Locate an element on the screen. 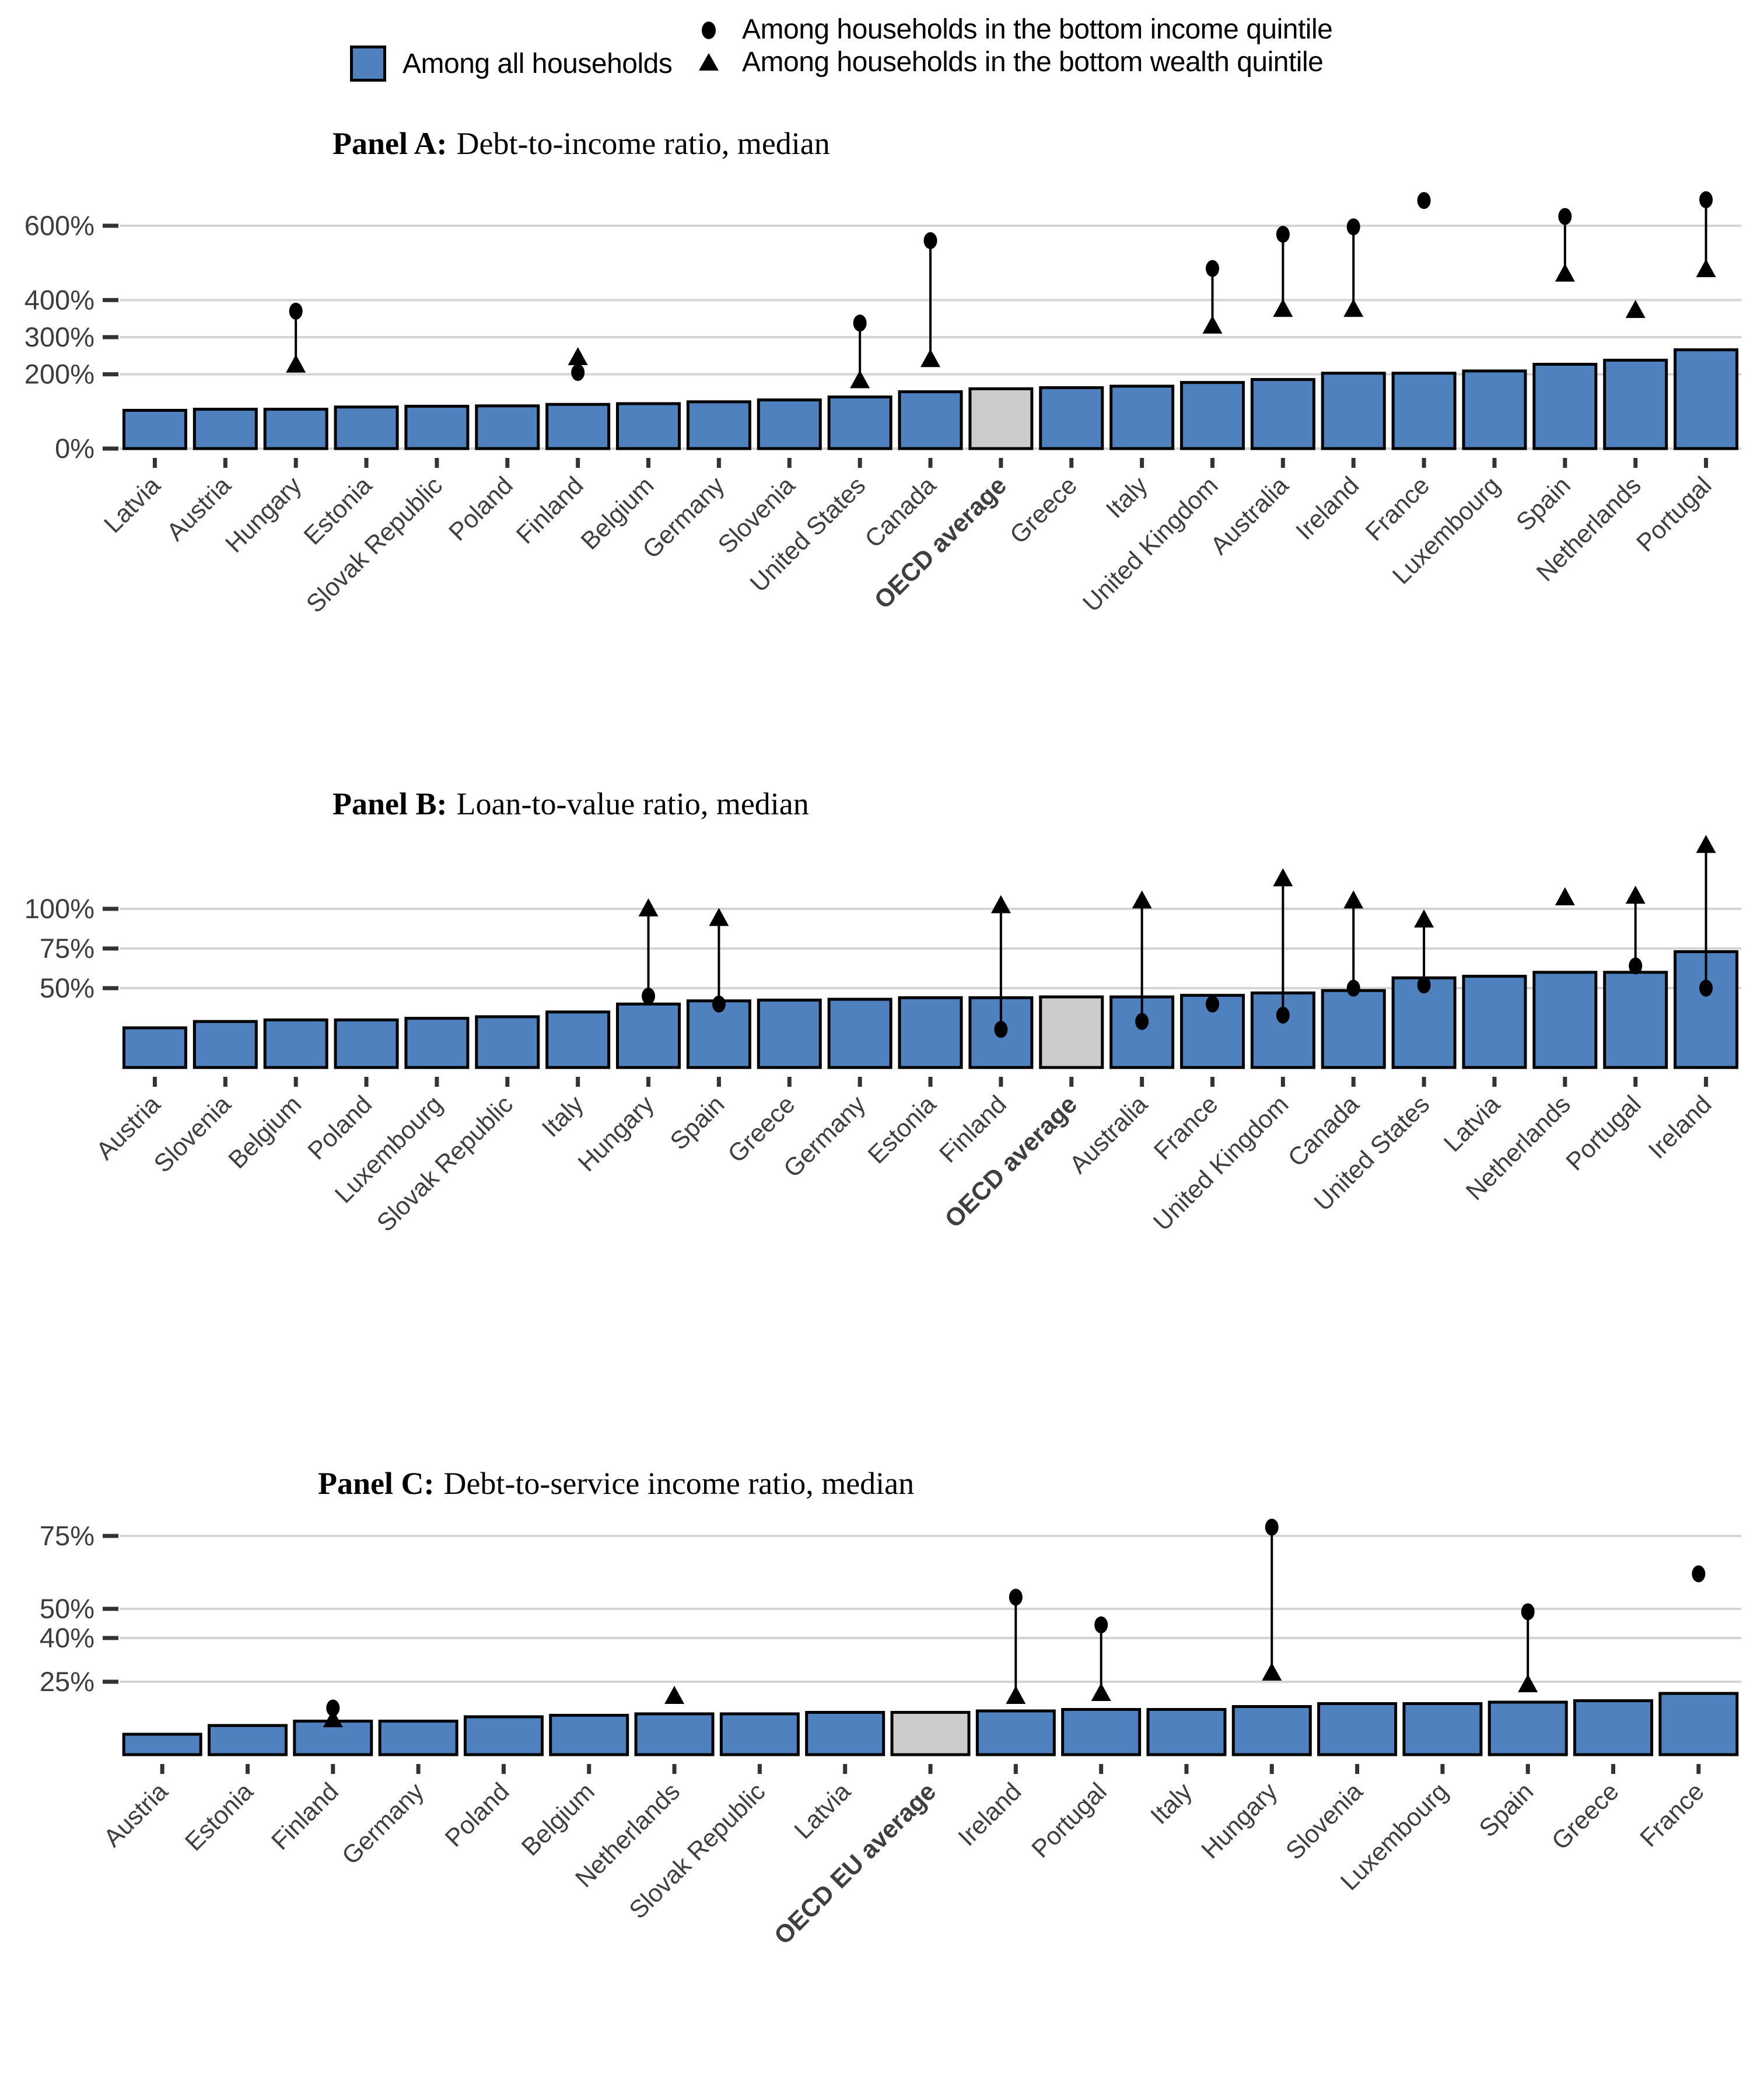 The height and width of the screenshot is (2100, 1750). panel-b-title-text: Loan-to-value ratio, median is located at coordinates (632, 803).